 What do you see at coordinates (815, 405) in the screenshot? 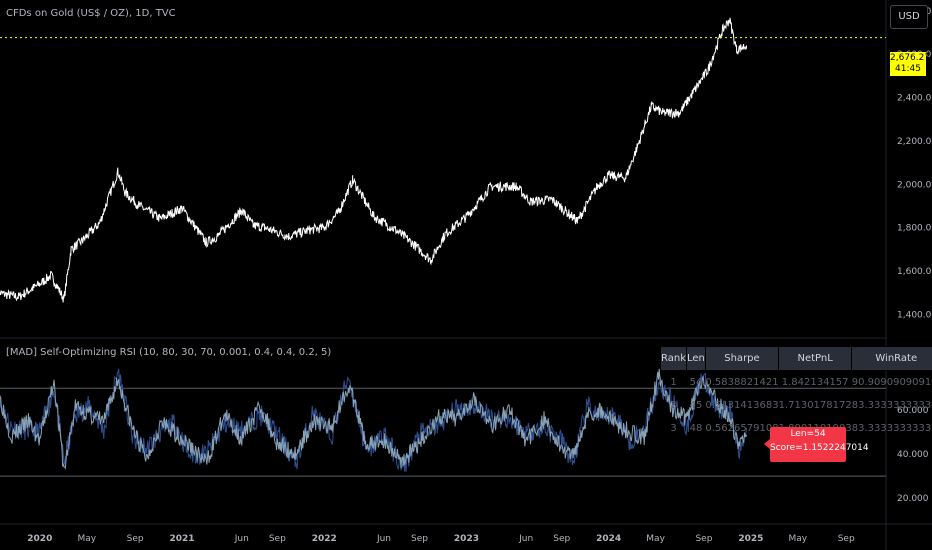
I see `cell-netpnl: 1.7130178172` at bounding box center [815, 405].